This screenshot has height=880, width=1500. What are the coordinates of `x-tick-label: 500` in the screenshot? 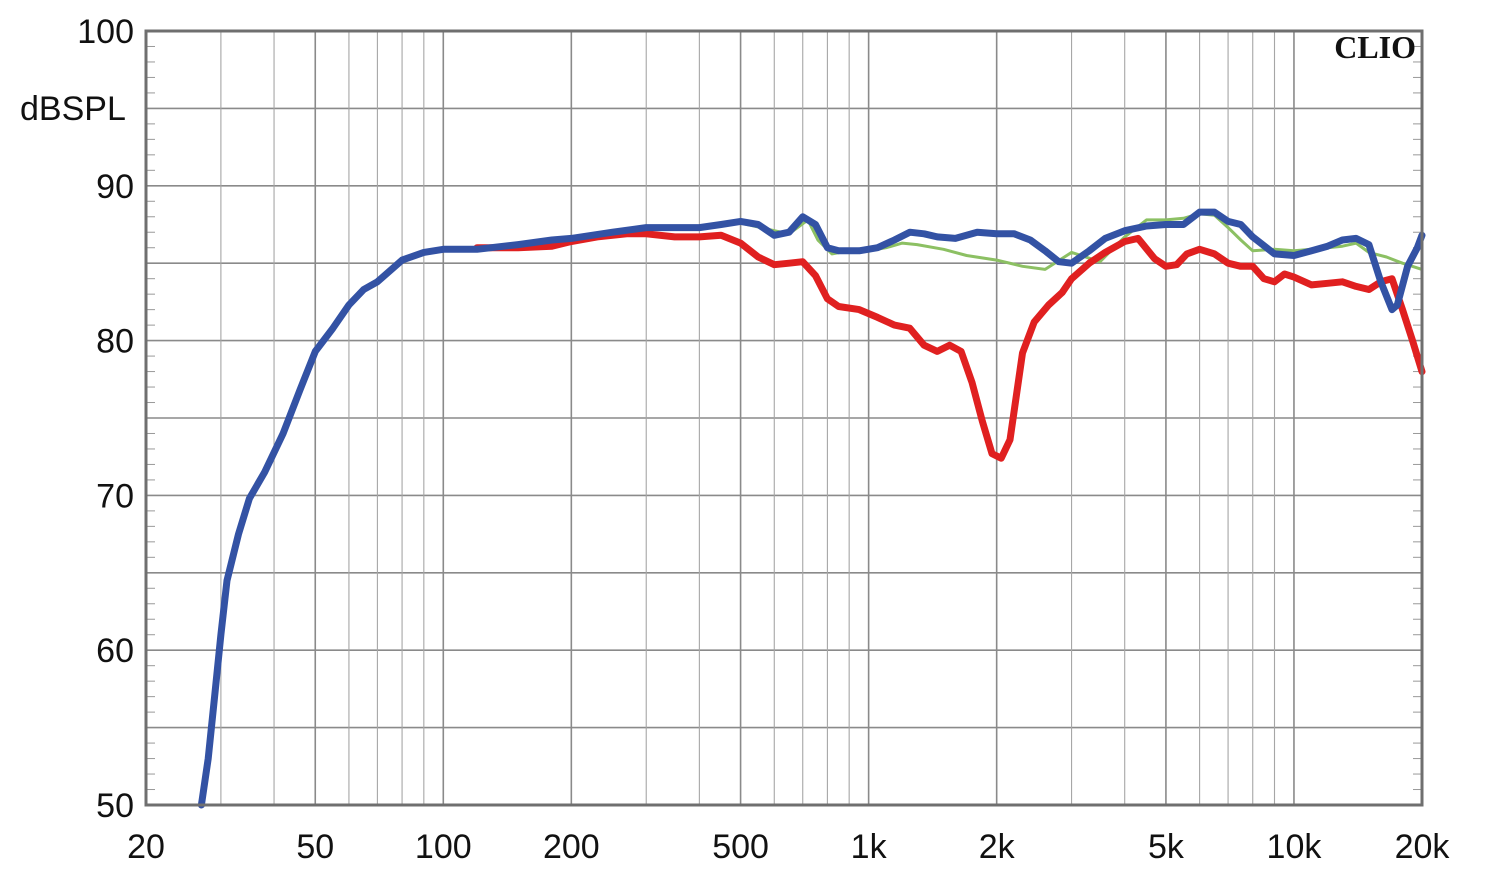 It's located at (740, 847).